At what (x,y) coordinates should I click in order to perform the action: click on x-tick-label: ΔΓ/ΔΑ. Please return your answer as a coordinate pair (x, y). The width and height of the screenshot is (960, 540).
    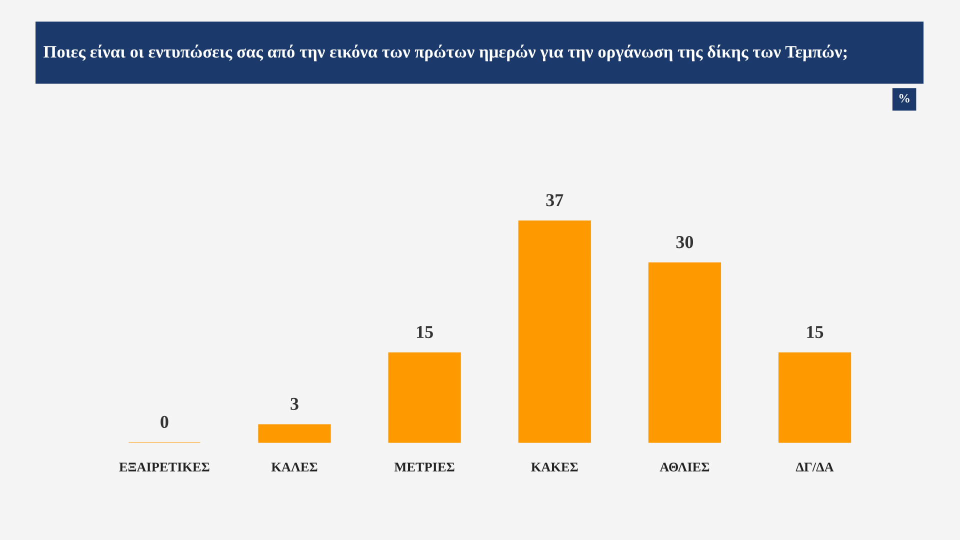
    Looking at the image, I should click on (815, 467).